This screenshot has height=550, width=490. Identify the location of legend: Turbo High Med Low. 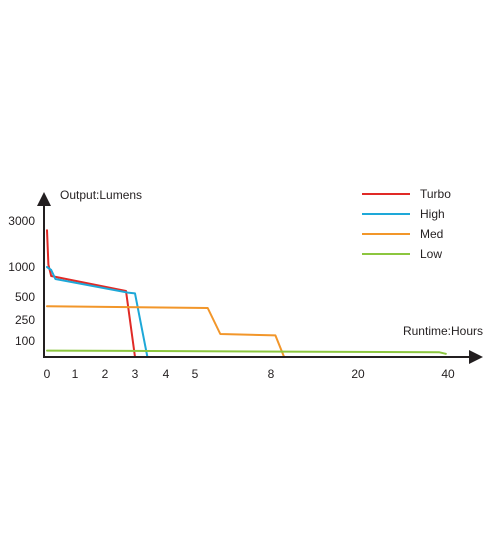
(406, 224).